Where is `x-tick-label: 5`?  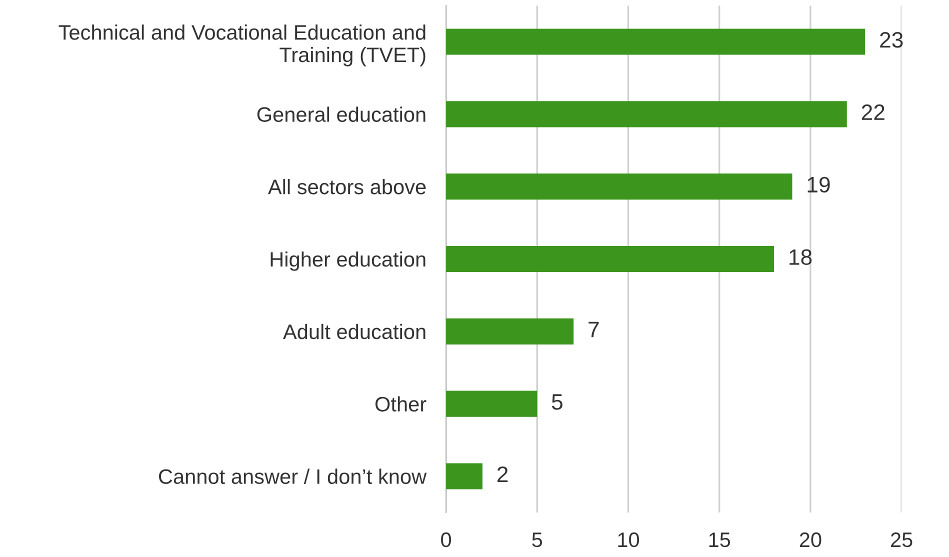
x-tick-label: 5 is located at coordinates (537, 540).